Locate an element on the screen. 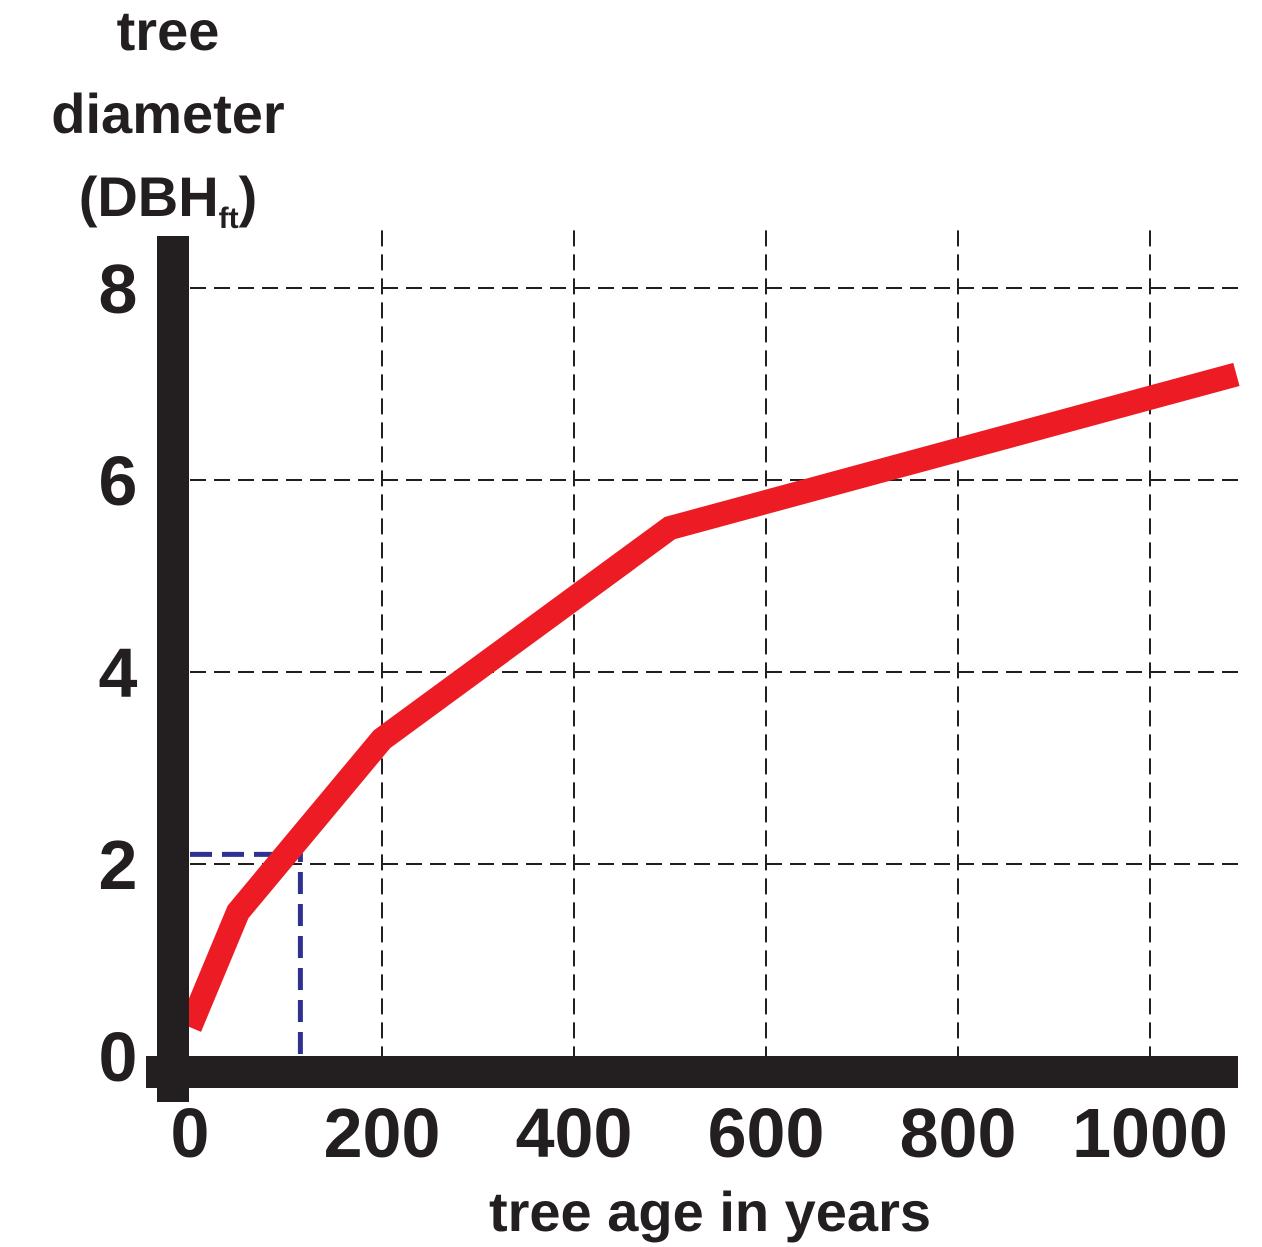  x-tick-label: 1000 is located at coordinates (1150, 1133).